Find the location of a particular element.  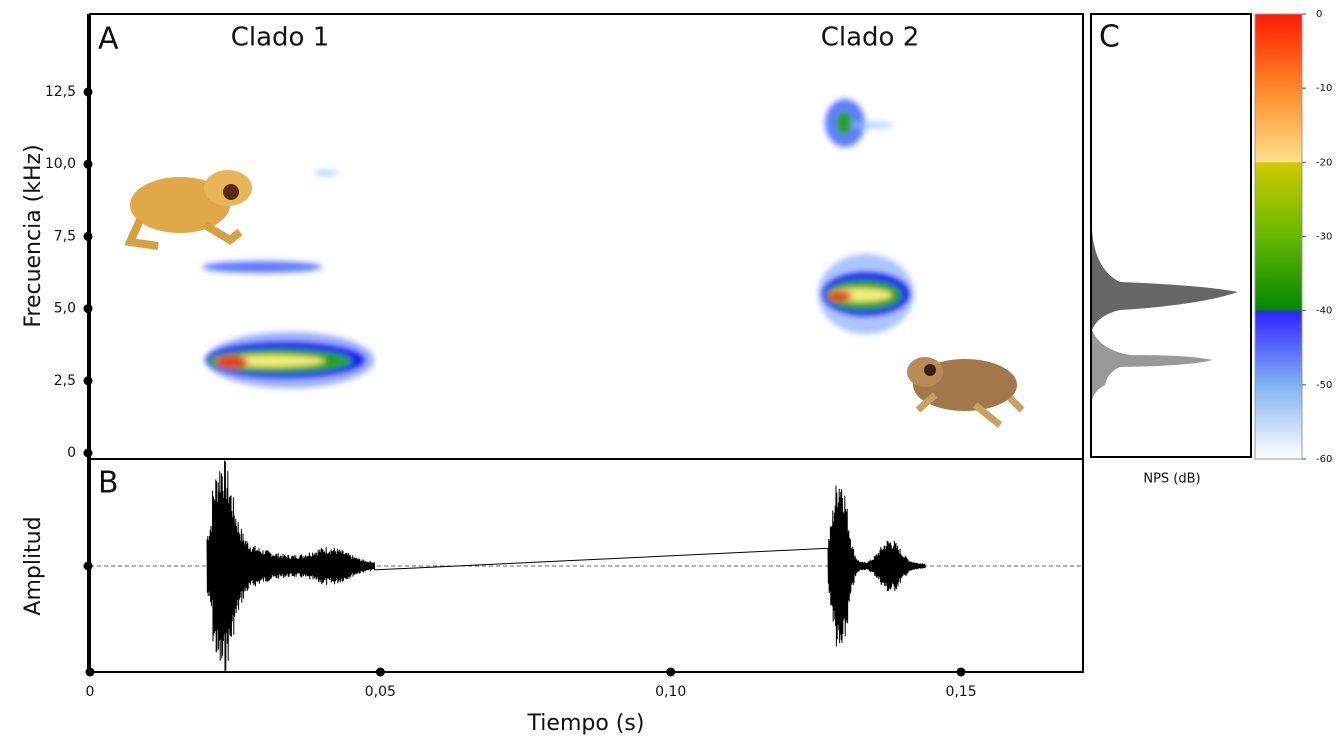

colorbar is located at coordinates (1278, 236).